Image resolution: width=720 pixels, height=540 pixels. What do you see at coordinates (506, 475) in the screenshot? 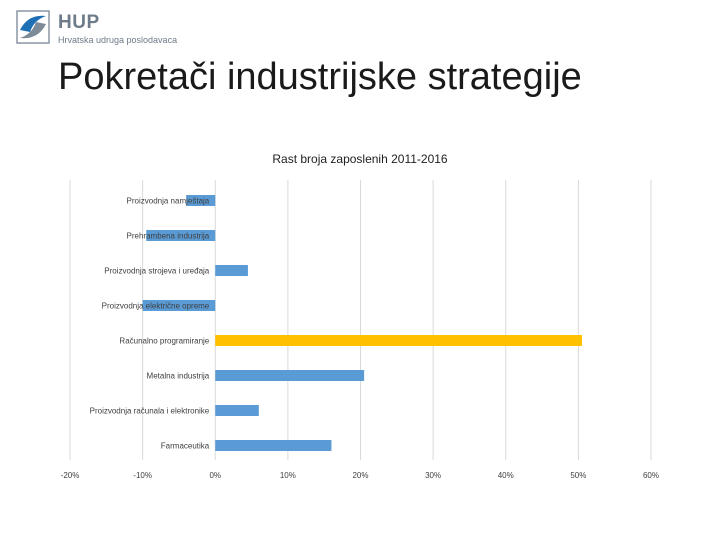
I see `x-tick-label: 40%` at bounding box center [506, 475].